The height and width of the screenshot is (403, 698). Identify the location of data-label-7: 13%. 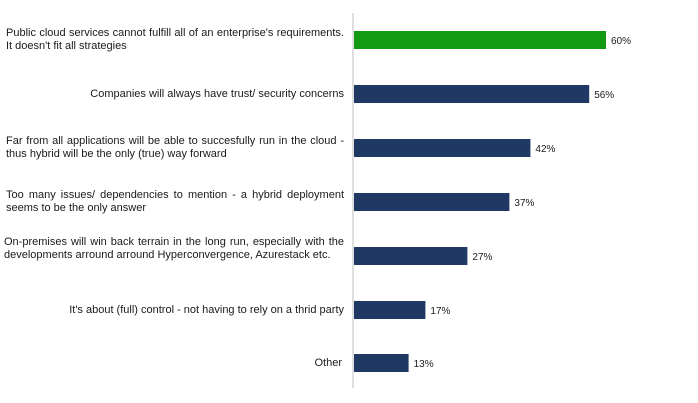
(424, 364).